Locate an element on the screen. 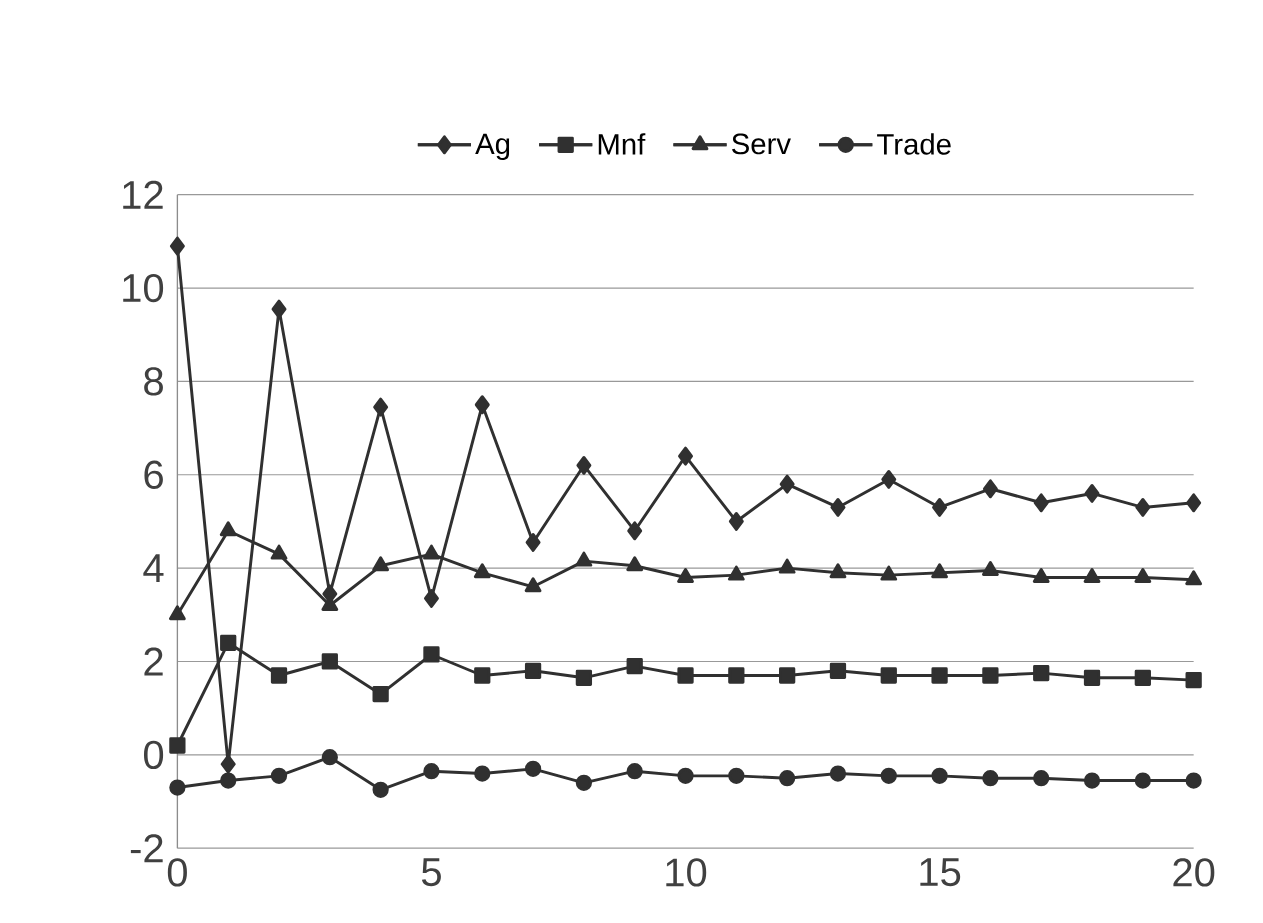  y-tick-label: 8 is located at coordinates (153, 381).